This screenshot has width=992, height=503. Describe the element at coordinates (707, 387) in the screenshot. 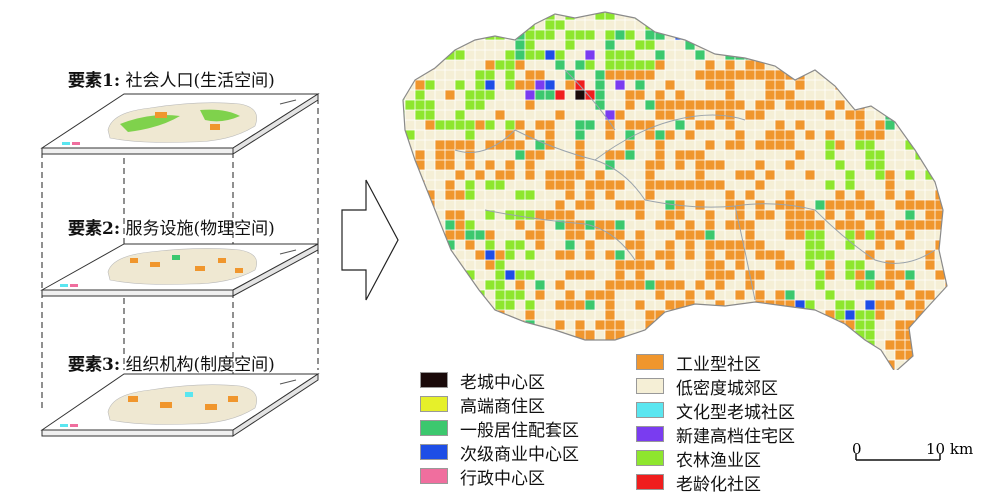

I see `legend-item: 低密度城郊区` at that location.